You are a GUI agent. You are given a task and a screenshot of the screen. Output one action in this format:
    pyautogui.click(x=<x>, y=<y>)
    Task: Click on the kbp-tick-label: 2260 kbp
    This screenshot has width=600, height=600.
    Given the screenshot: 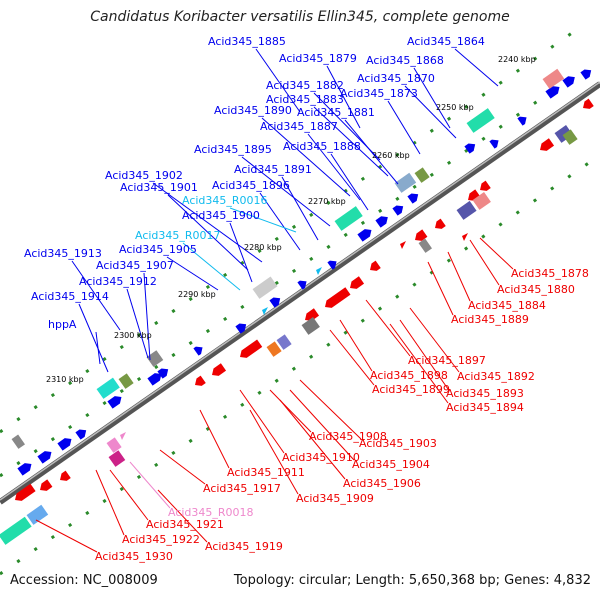 What is the action you would take?
    pyautogui.click(x=391, y=155)
    